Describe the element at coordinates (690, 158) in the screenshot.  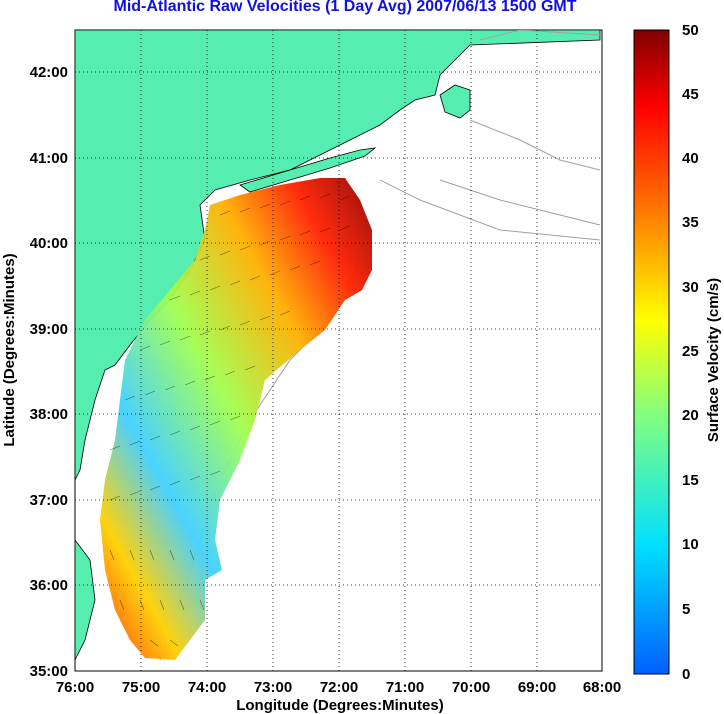
I see `colorbar-tick-label: 40` at that location.